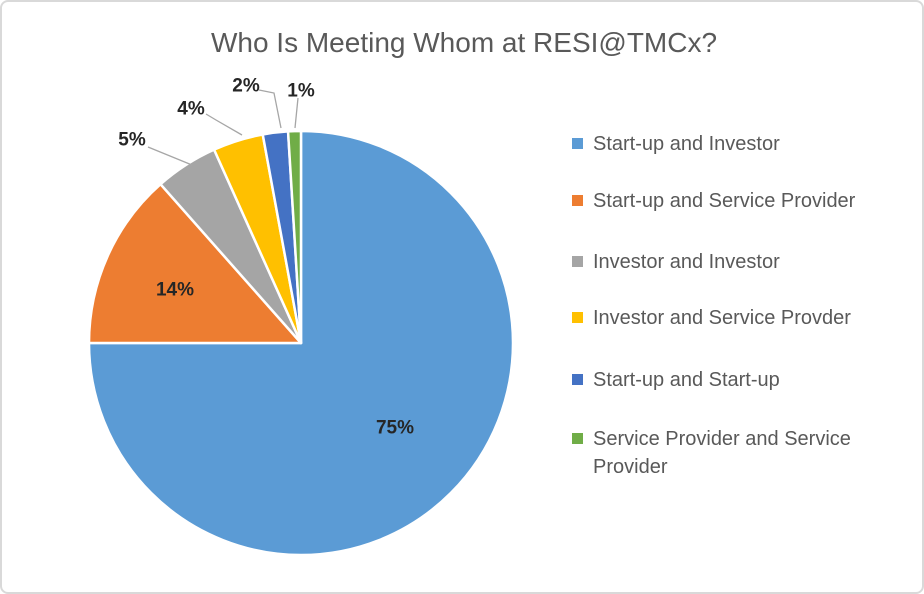 This screenshot has width=924, height=594. Describe the element at coordinates (686, 262) in the screenshot. I see `legend-label: Investor and Investor` at that location.